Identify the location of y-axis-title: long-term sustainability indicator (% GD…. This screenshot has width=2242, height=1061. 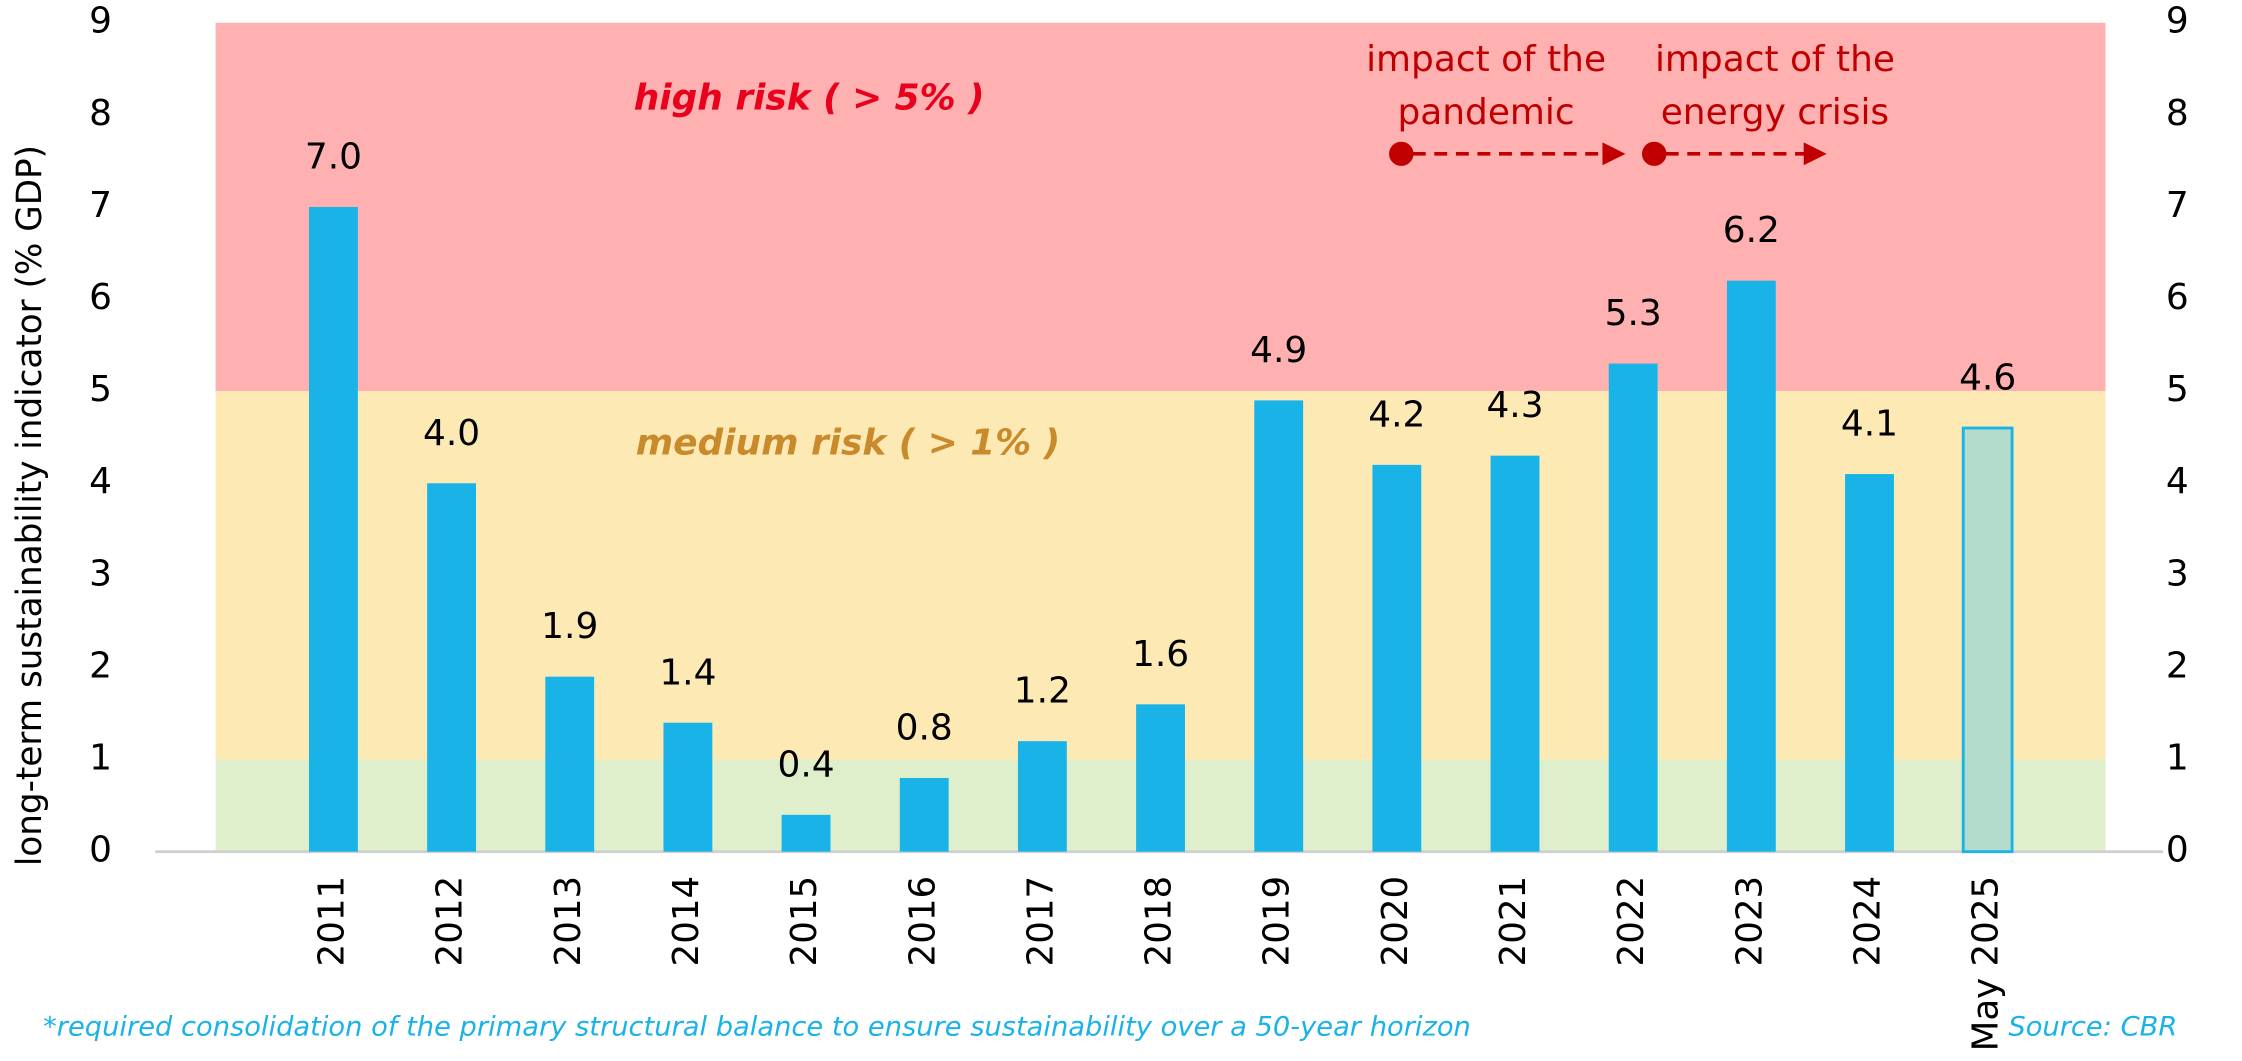
(30, 505).